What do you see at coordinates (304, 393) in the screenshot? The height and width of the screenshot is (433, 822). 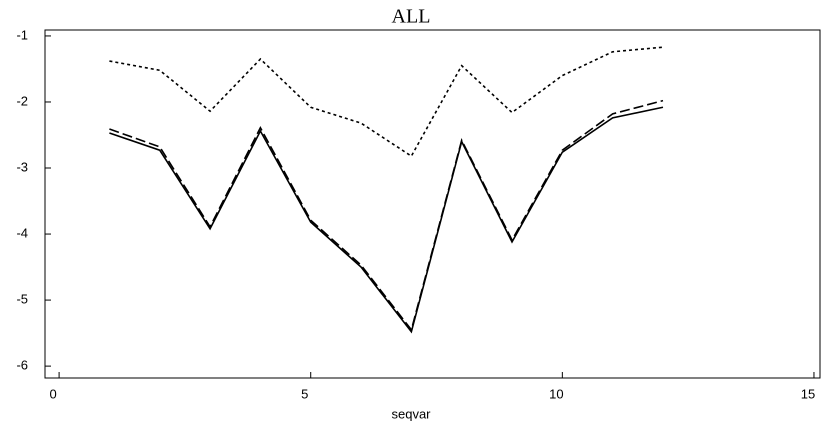 I see `x-tick-label: 5` at bounding box center [304, 393].